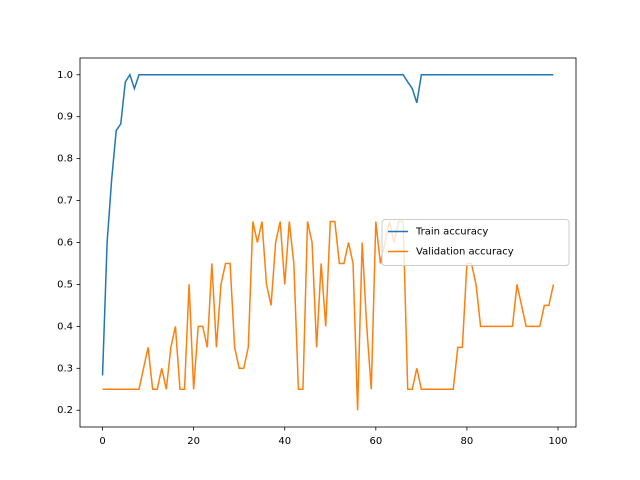 The image size is (640, 480). I want to click on y-tick-label: 0.7, so click(65, 201).